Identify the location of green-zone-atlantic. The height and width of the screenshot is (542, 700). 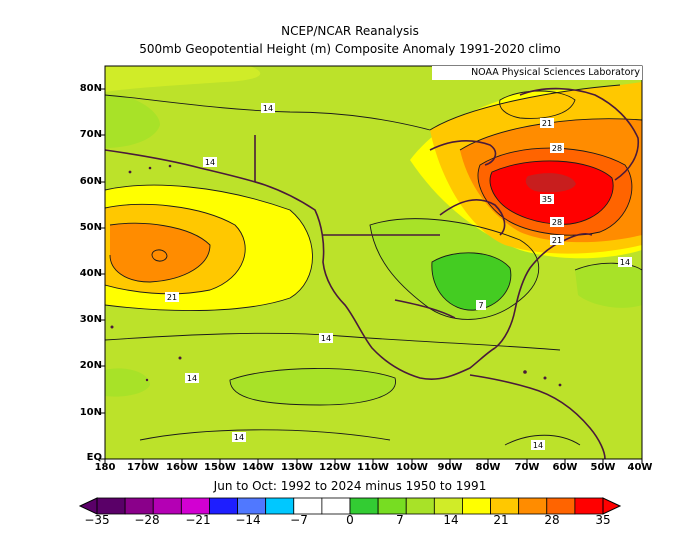
(608, 285).